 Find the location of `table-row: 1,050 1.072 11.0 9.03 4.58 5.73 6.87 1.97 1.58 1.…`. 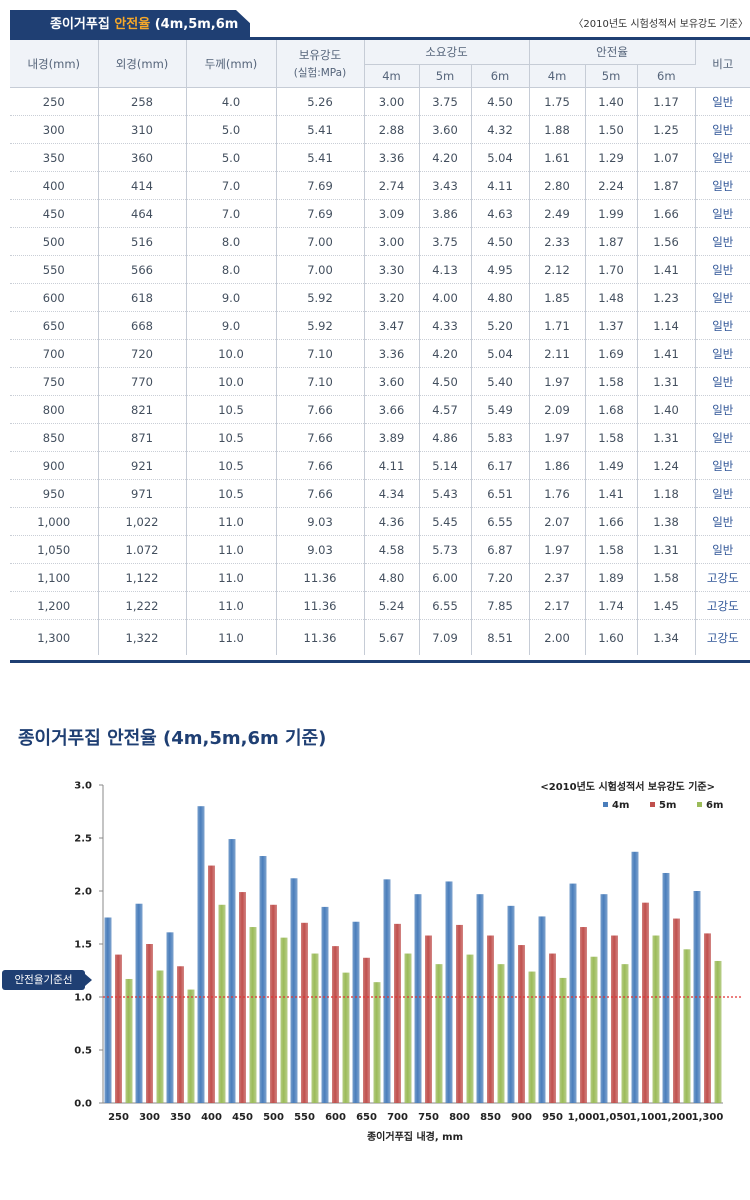

table-row: 1,050 1.072 11.0 9.03 4.58 5.73 6.87 1.97 1.58 1.… is located at coordinates (380, 549).